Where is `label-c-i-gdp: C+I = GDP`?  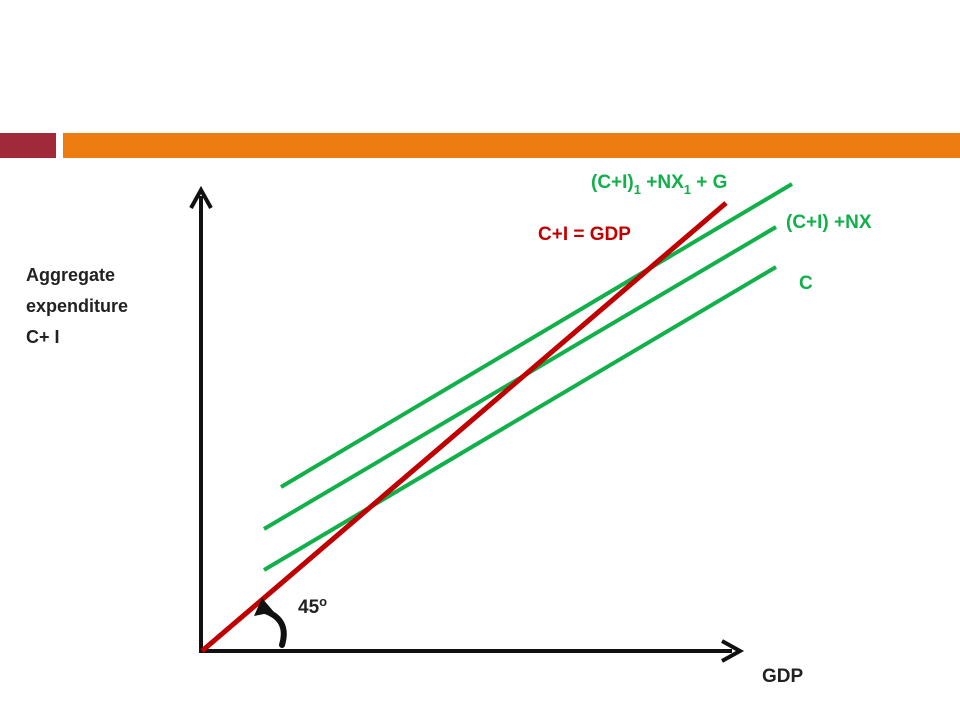 label-c-i-gdp: C+I = GDP is located at coordinates (584, 234).